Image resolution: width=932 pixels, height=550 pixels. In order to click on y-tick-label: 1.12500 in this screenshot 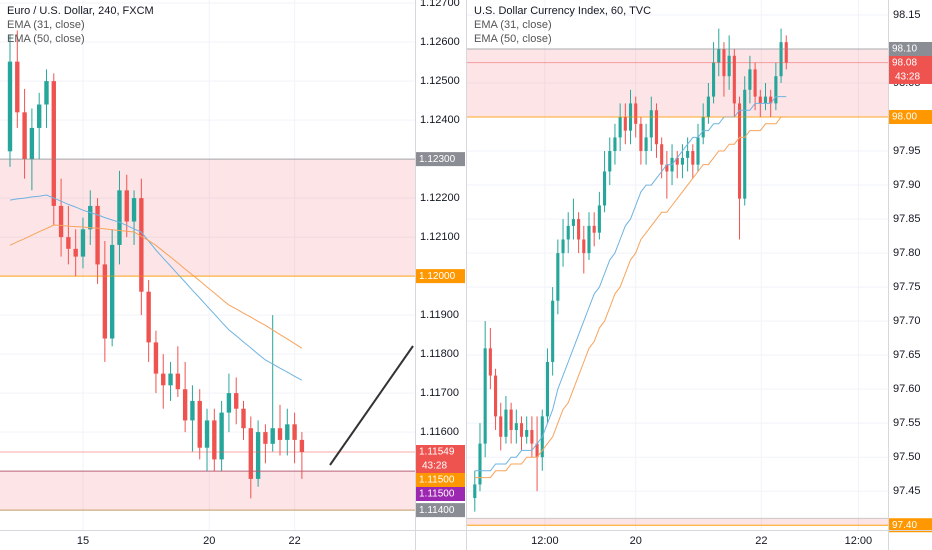, I will do `click(440, 81)`.